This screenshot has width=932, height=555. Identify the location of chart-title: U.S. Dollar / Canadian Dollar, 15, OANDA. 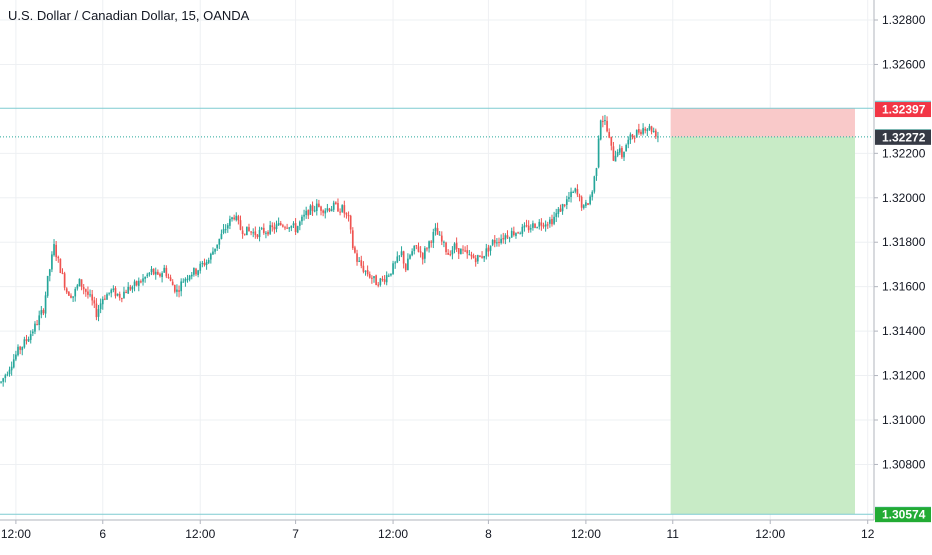
(129, 15).